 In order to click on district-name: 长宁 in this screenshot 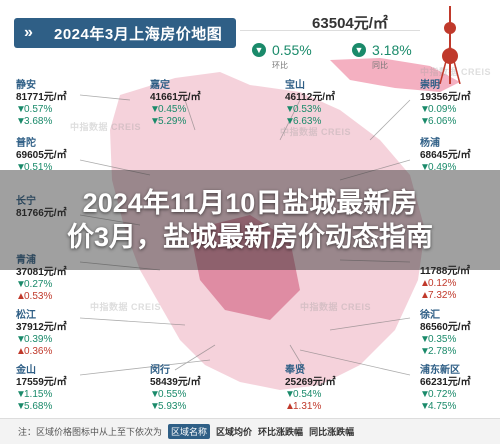, I will do `click(26, 201)`.